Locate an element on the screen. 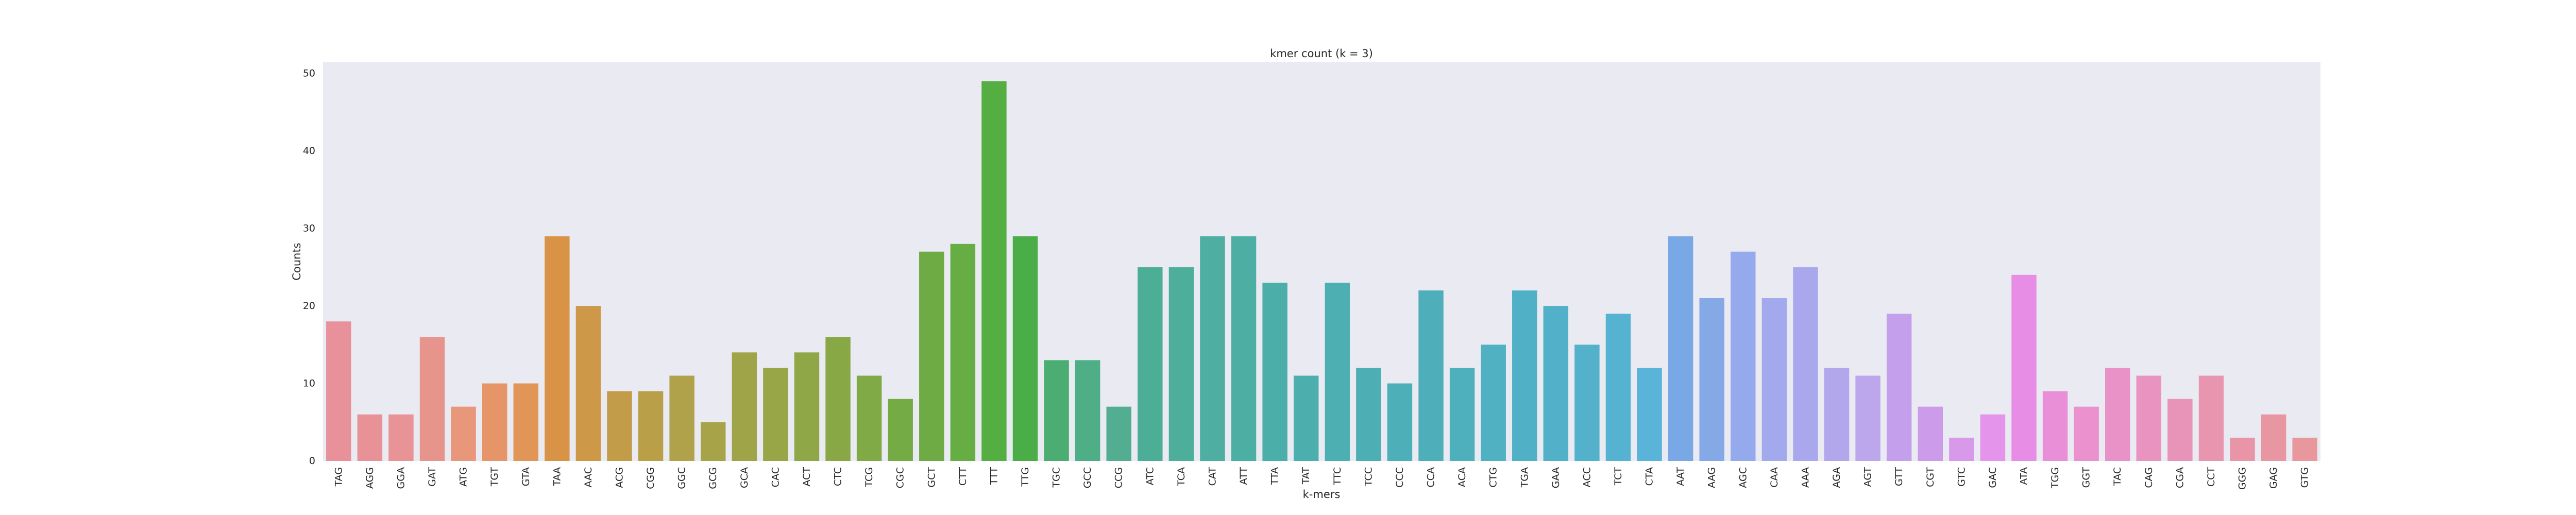 This screenshot has height=515, width=2576. x-tick-label: TCC is located at coordinates (1368, 477).